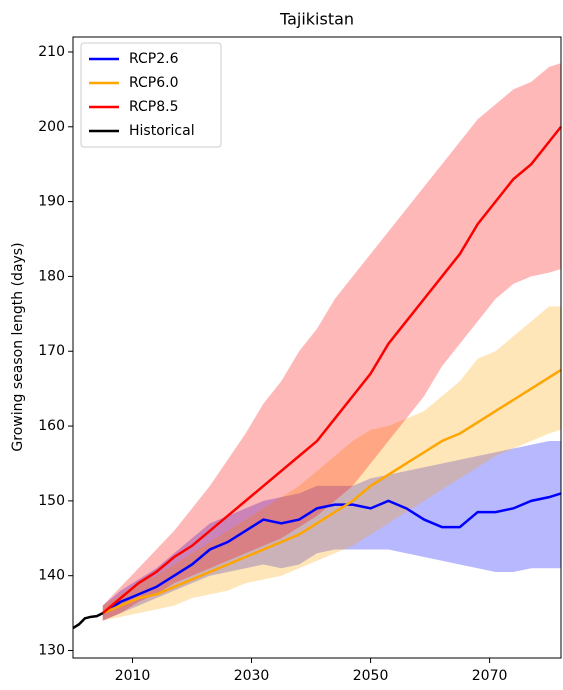 The width and height of the screenshot is (563, 690). Describe the element at coordinates (252, 676) in the screenshot. I see `x-tick-label: 2030` at that location.